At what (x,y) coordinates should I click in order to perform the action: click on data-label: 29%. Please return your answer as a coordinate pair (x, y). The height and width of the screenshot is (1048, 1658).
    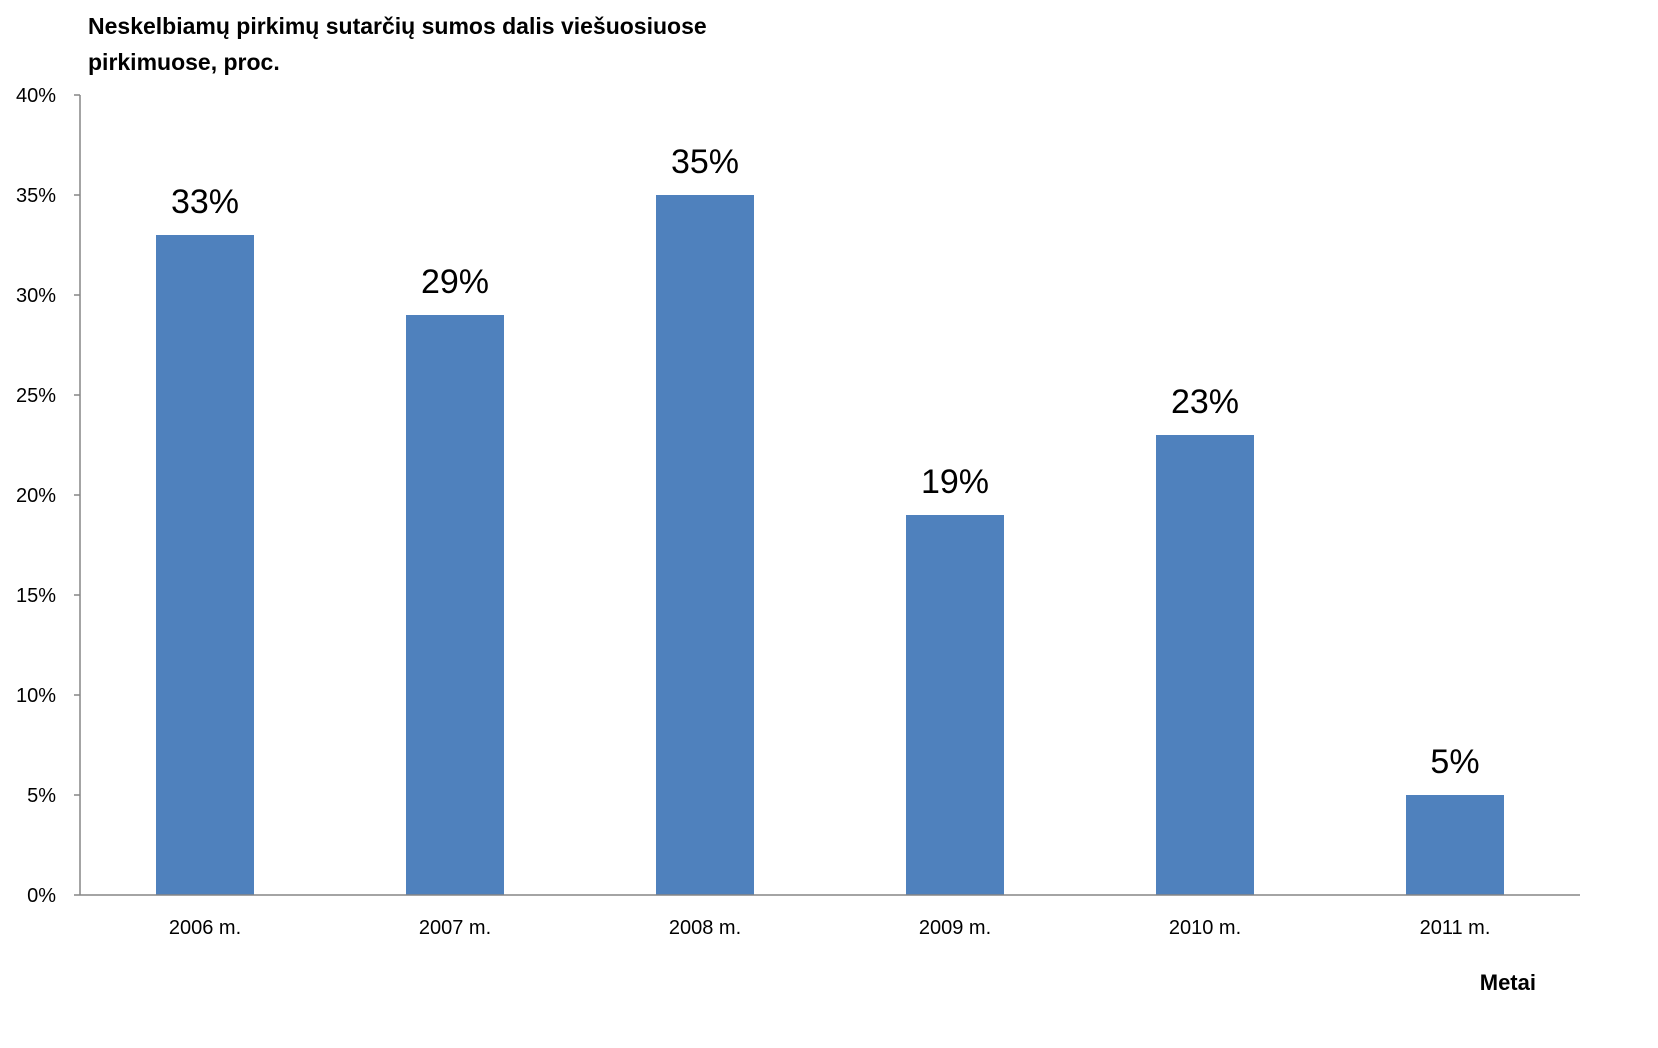
    Looking at the image, I should click on (455, 282).